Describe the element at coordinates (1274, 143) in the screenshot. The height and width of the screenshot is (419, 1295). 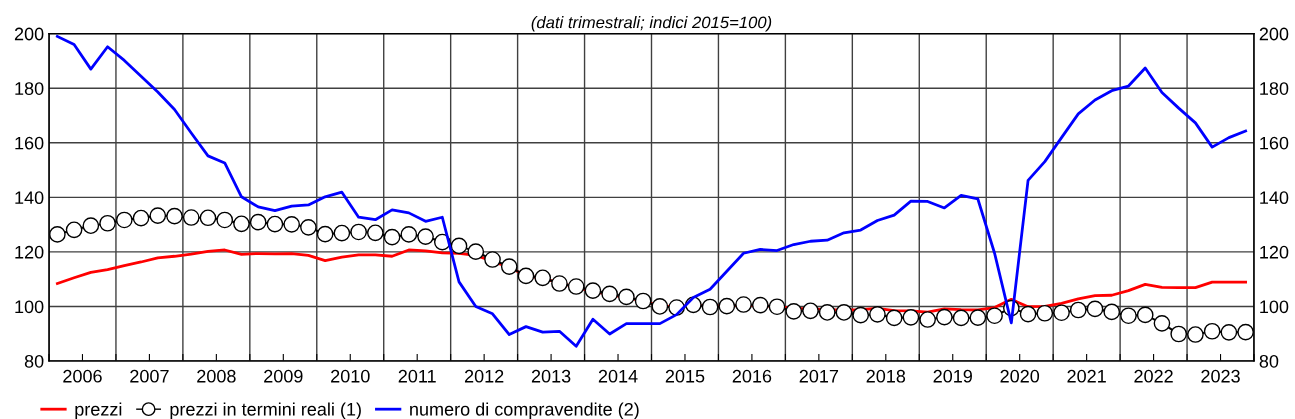
I see `y2-tick-label: 160` at that location.